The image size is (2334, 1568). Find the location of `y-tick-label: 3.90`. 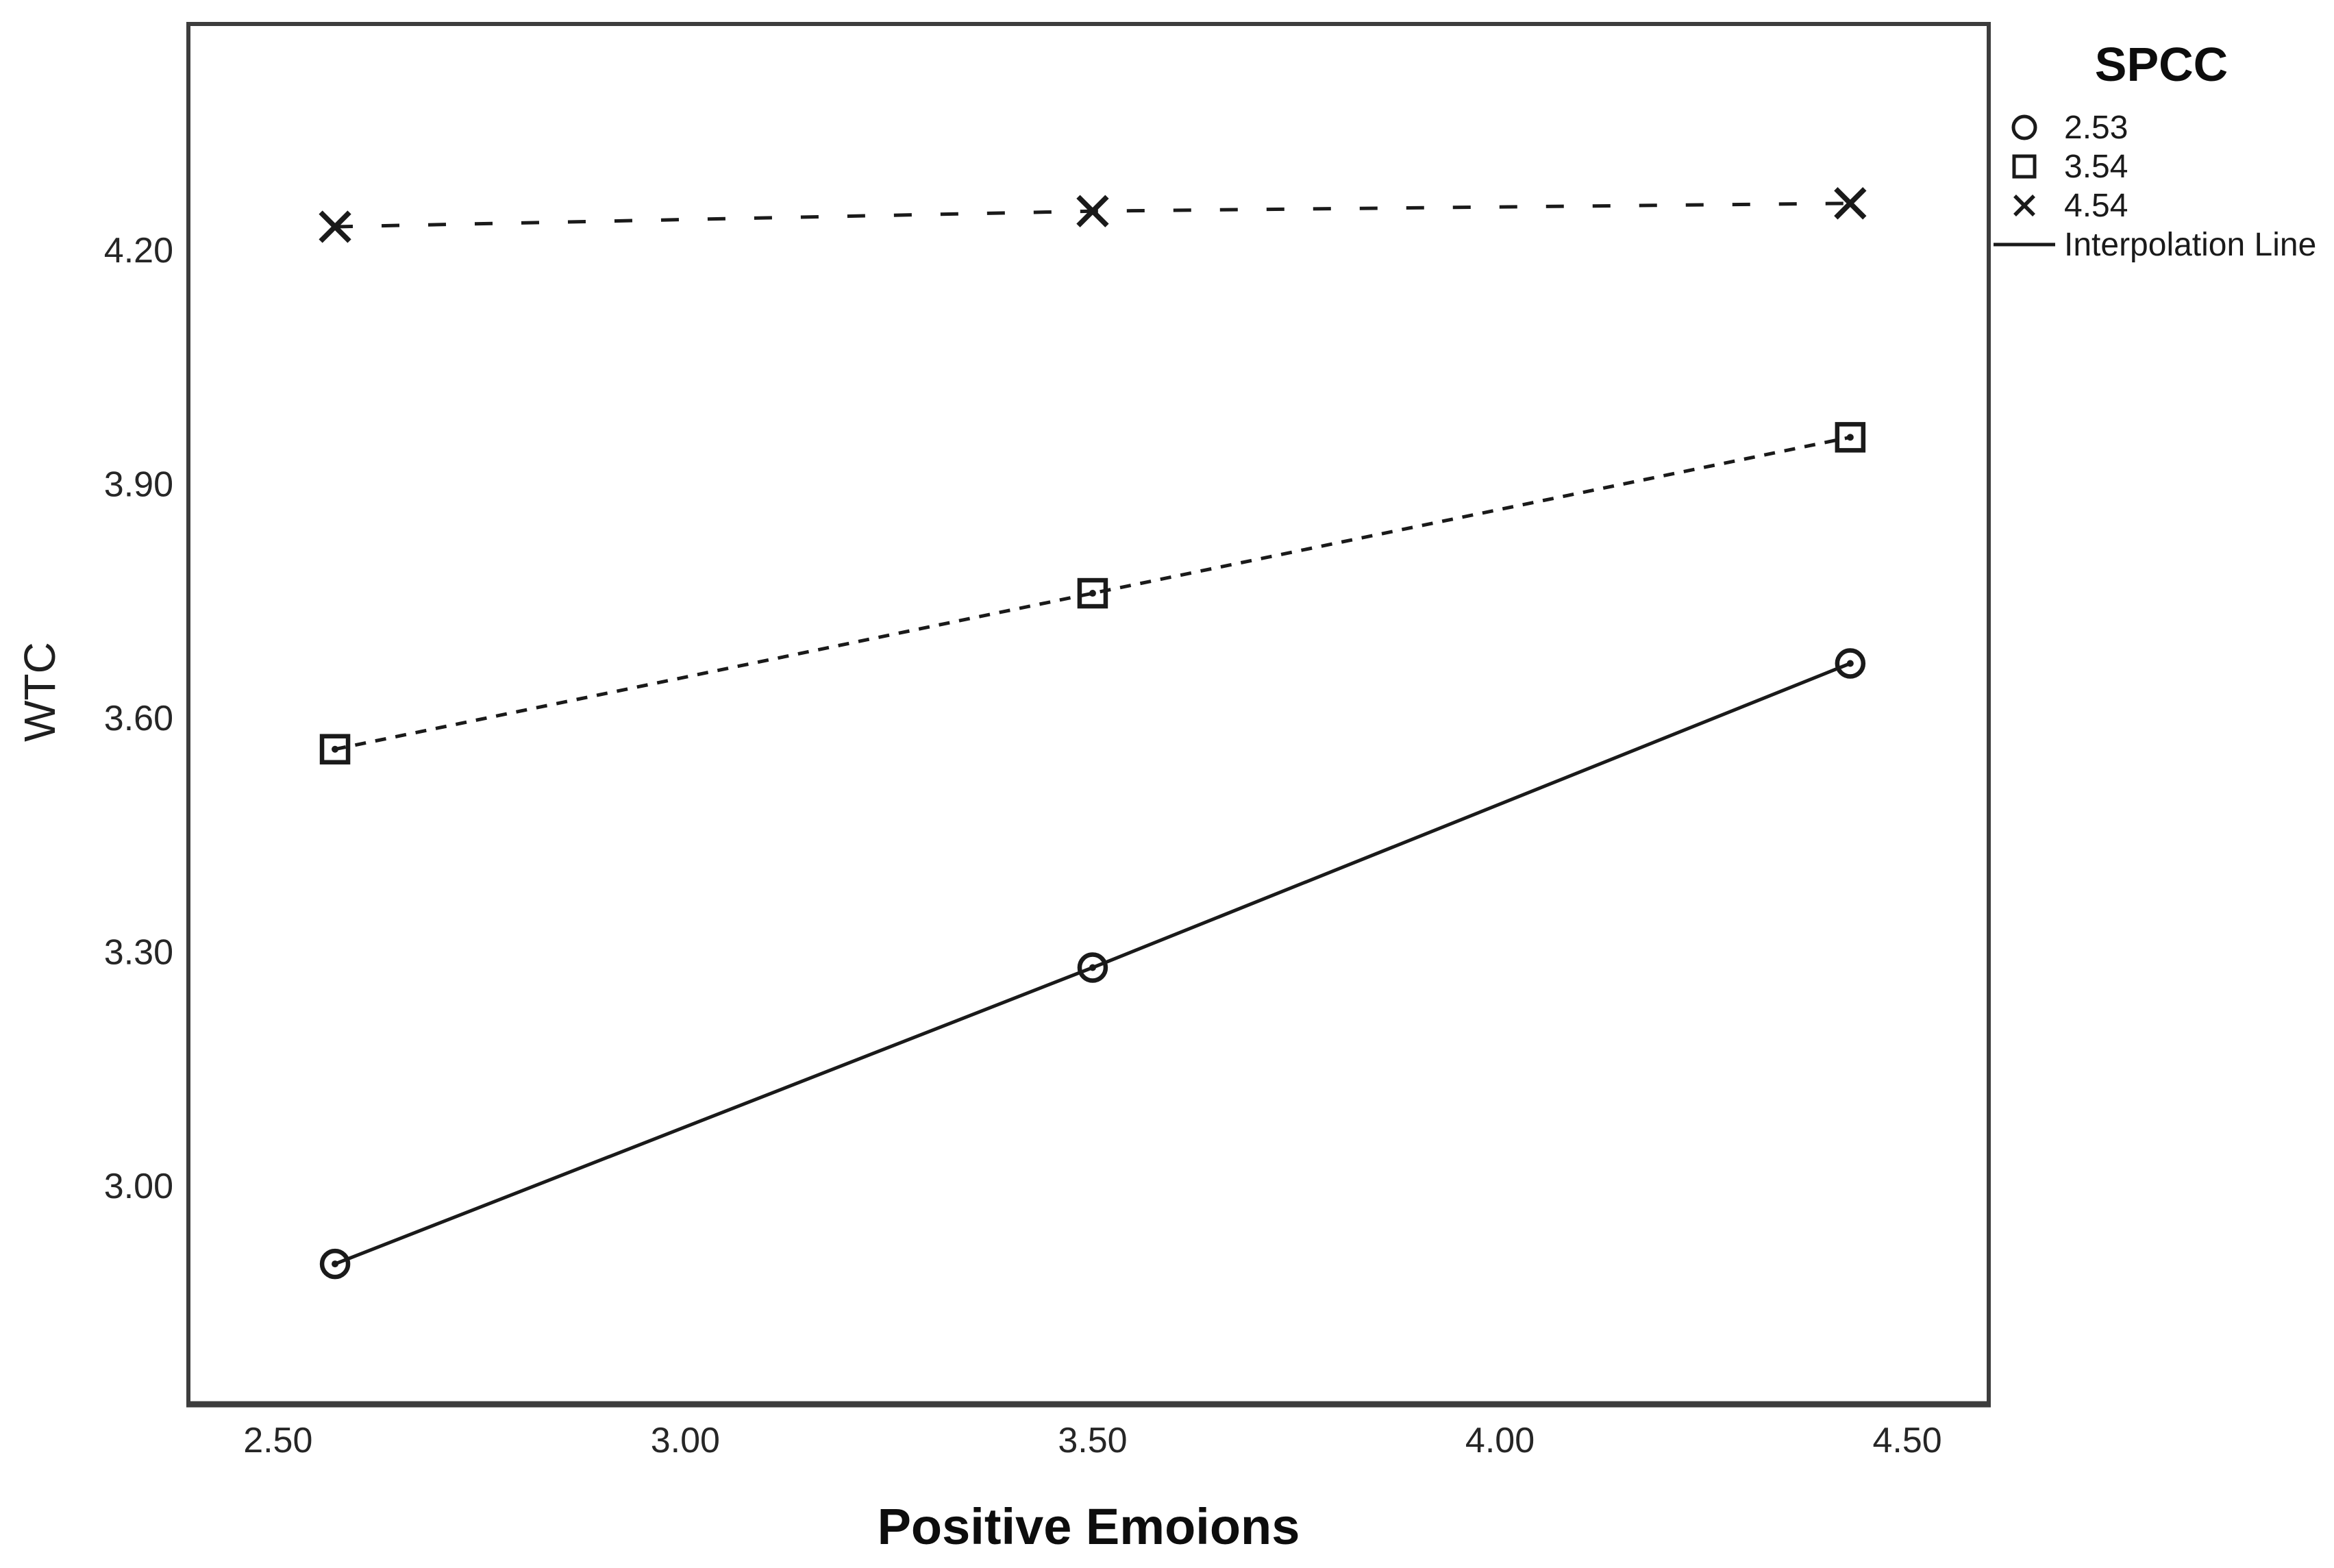

y-tick-label: 3.90 is located at coordinates (138, 485).